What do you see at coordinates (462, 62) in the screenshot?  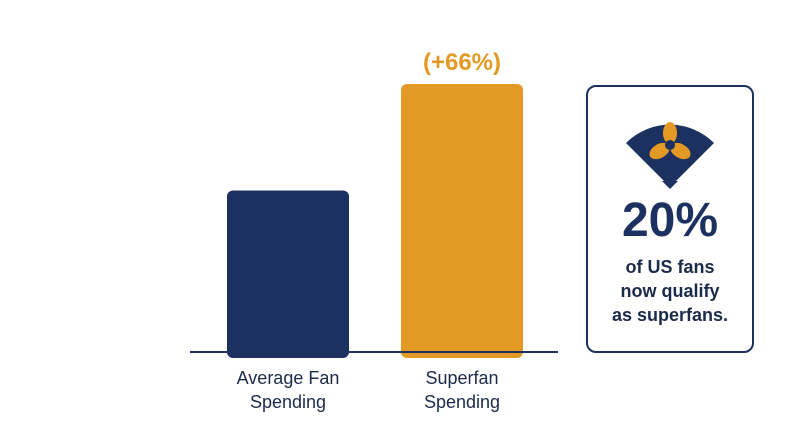 I see `data-label-superfan: (+66%)` at bounding box center [462, 62].